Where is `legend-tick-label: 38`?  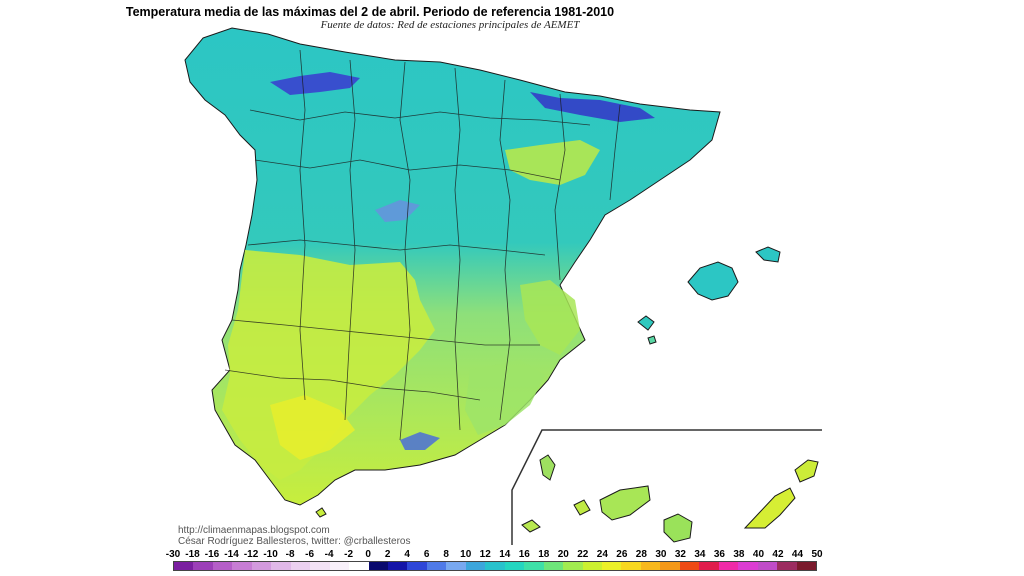 legend-tick-label: 38 is located at coordinates (739, 554).